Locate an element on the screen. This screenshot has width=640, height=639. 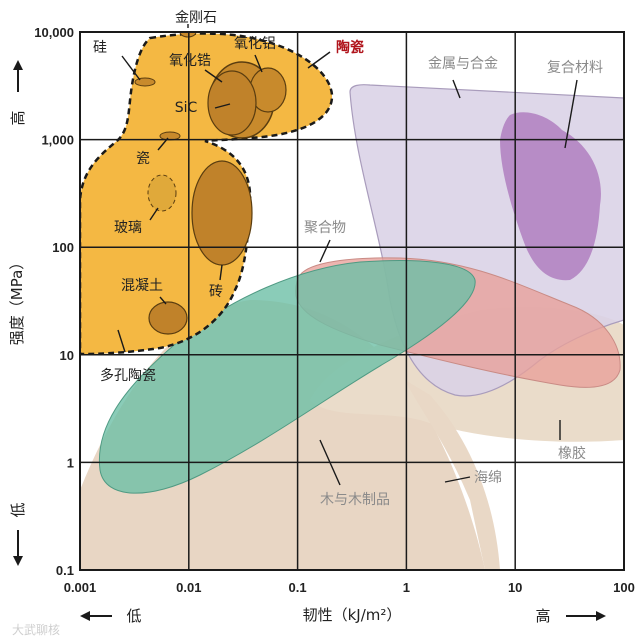
ellipse-brick is located at coordinates (222, 213).